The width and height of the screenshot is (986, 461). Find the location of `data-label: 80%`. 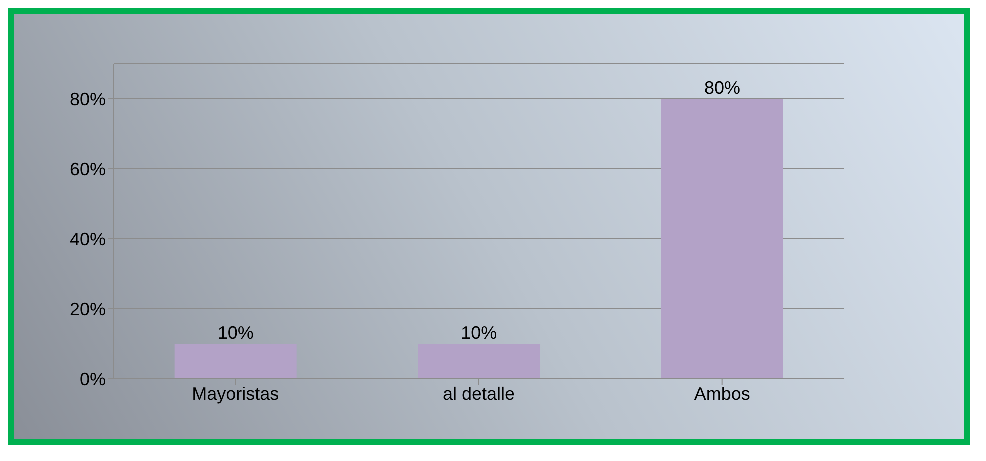

data-label: 80% is located at coordinates (722, 88).